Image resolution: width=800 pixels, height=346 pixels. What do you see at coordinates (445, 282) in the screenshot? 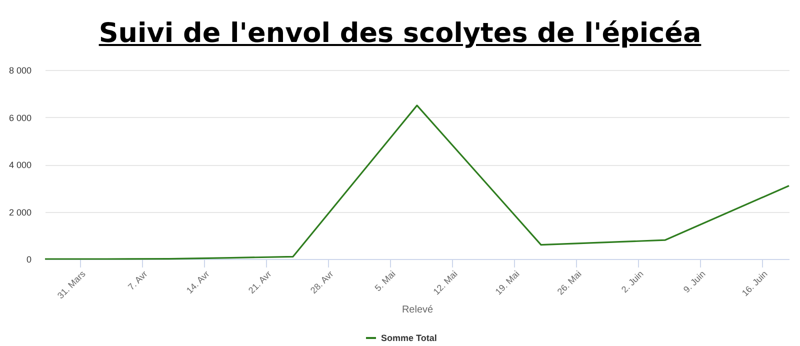
I see `x-tick-label: 12. Mai` at bounding box center [445, 282].